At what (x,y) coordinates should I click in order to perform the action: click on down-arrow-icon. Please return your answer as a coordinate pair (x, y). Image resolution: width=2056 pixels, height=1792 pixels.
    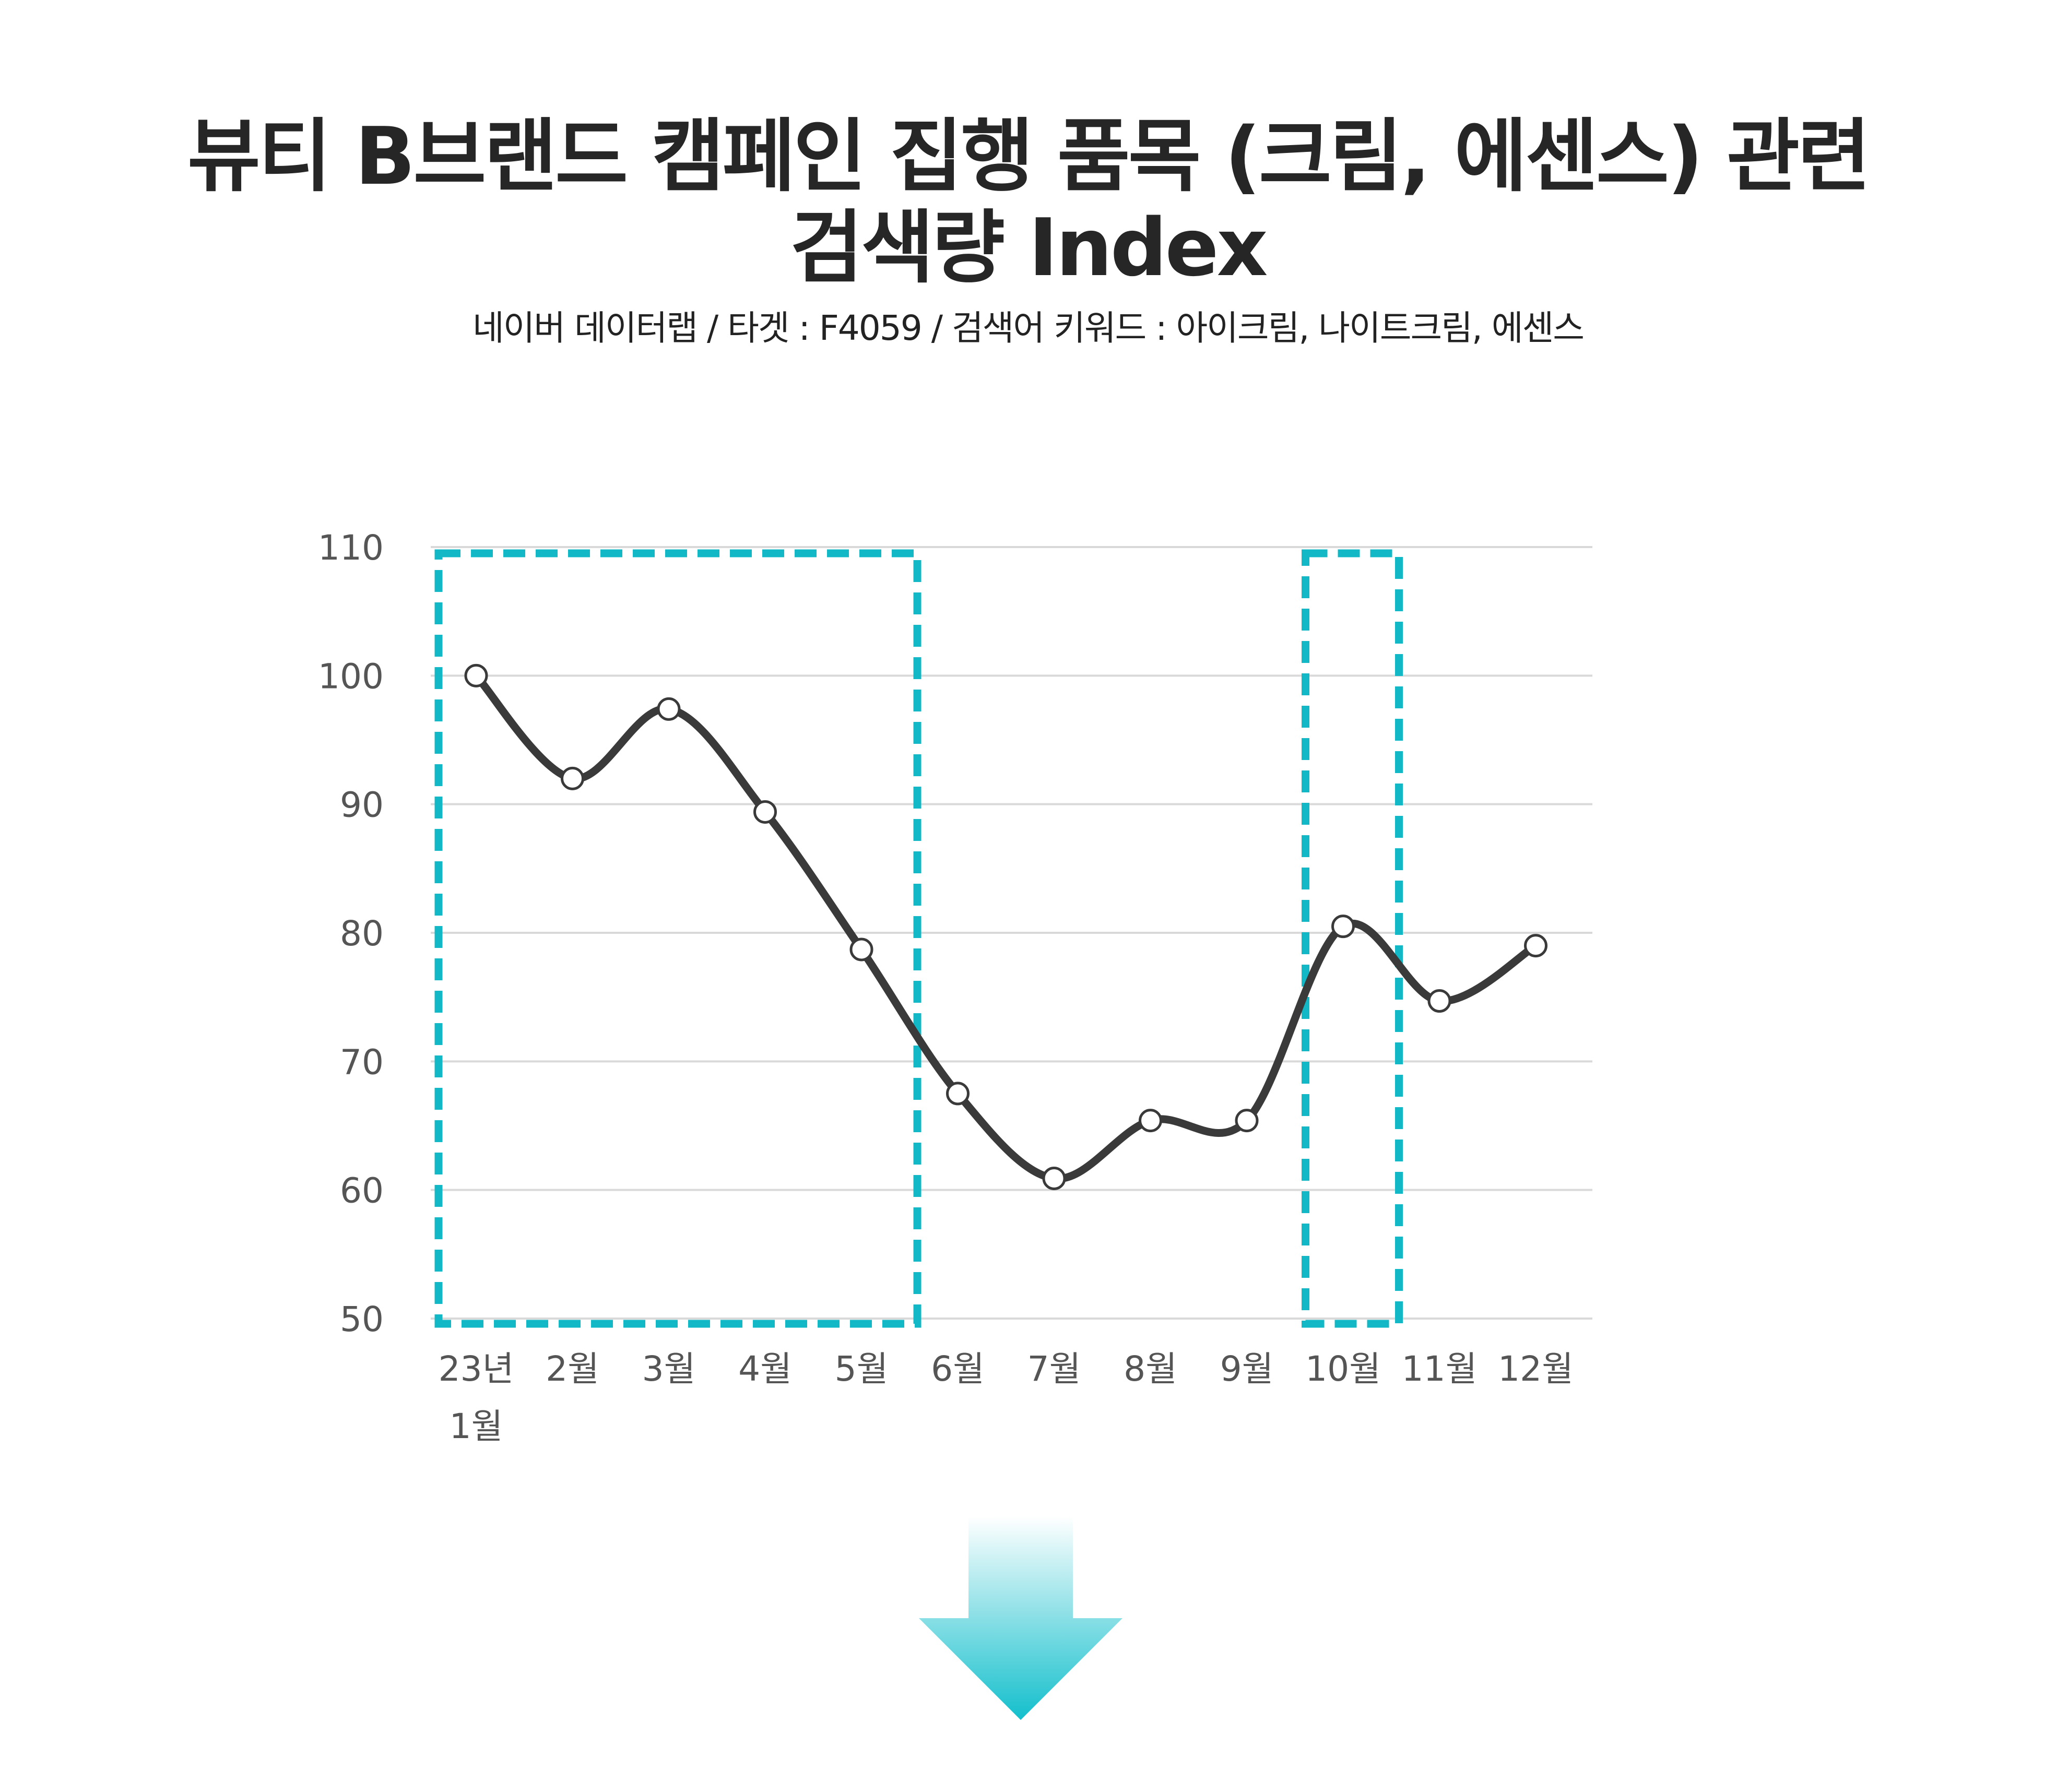
    Looking at the image, I should click on (1020, 1618).